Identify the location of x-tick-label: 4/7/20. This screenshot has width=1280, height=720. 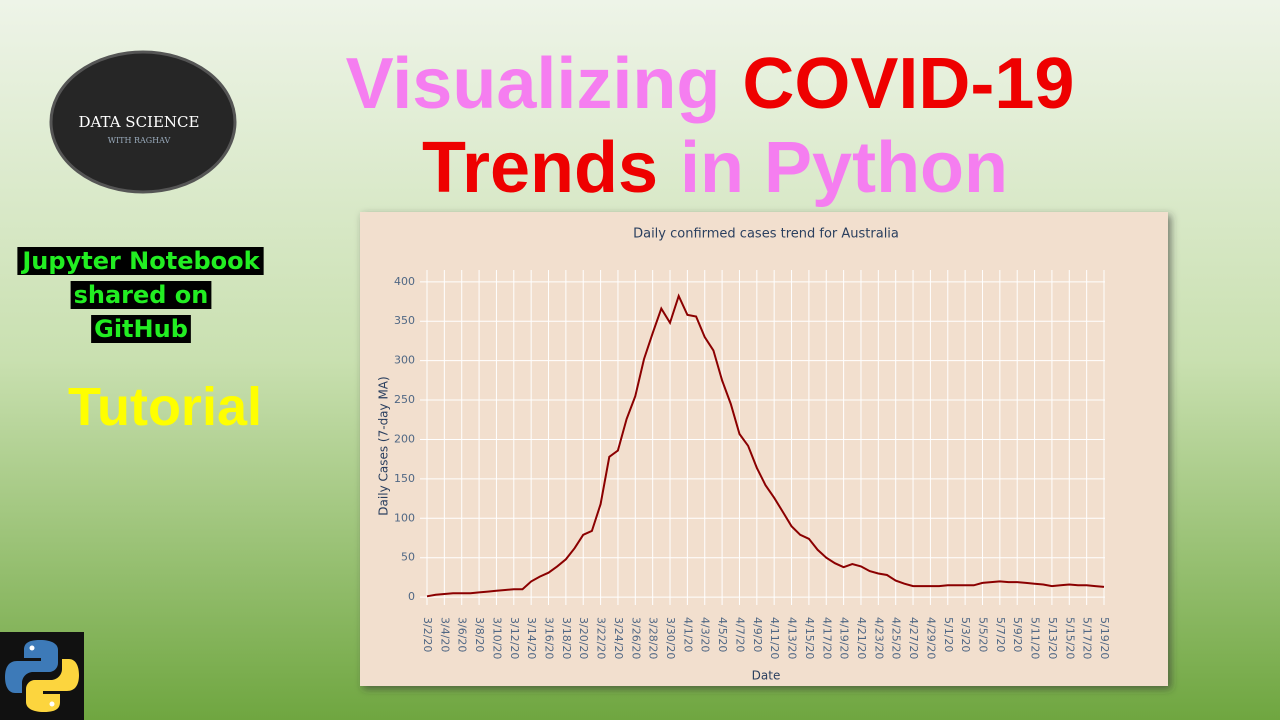
(739, 634).